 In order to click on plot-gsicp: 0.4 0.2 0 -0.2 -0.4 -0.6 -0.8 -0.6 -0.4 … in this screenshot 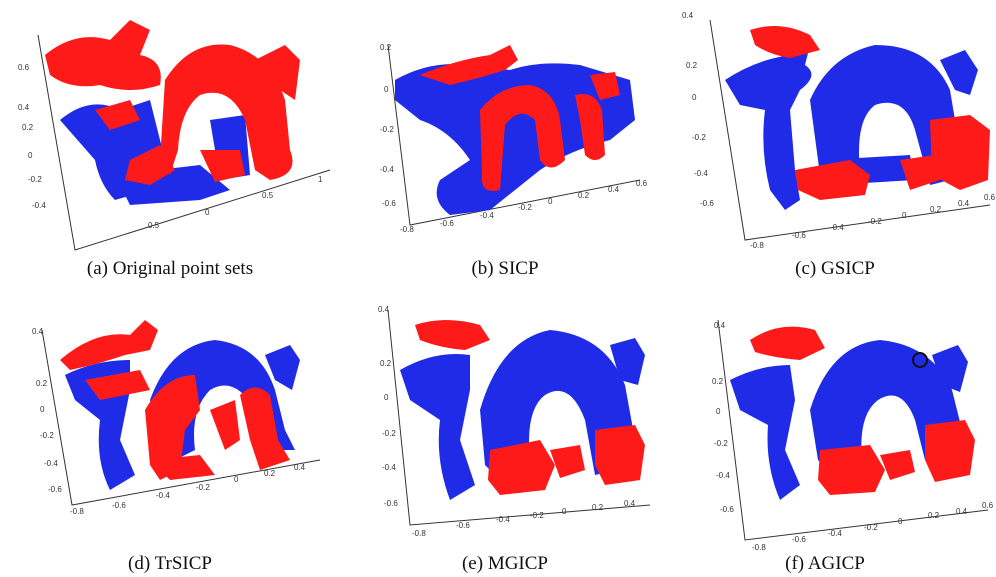, I will do `click(833, 130)`.